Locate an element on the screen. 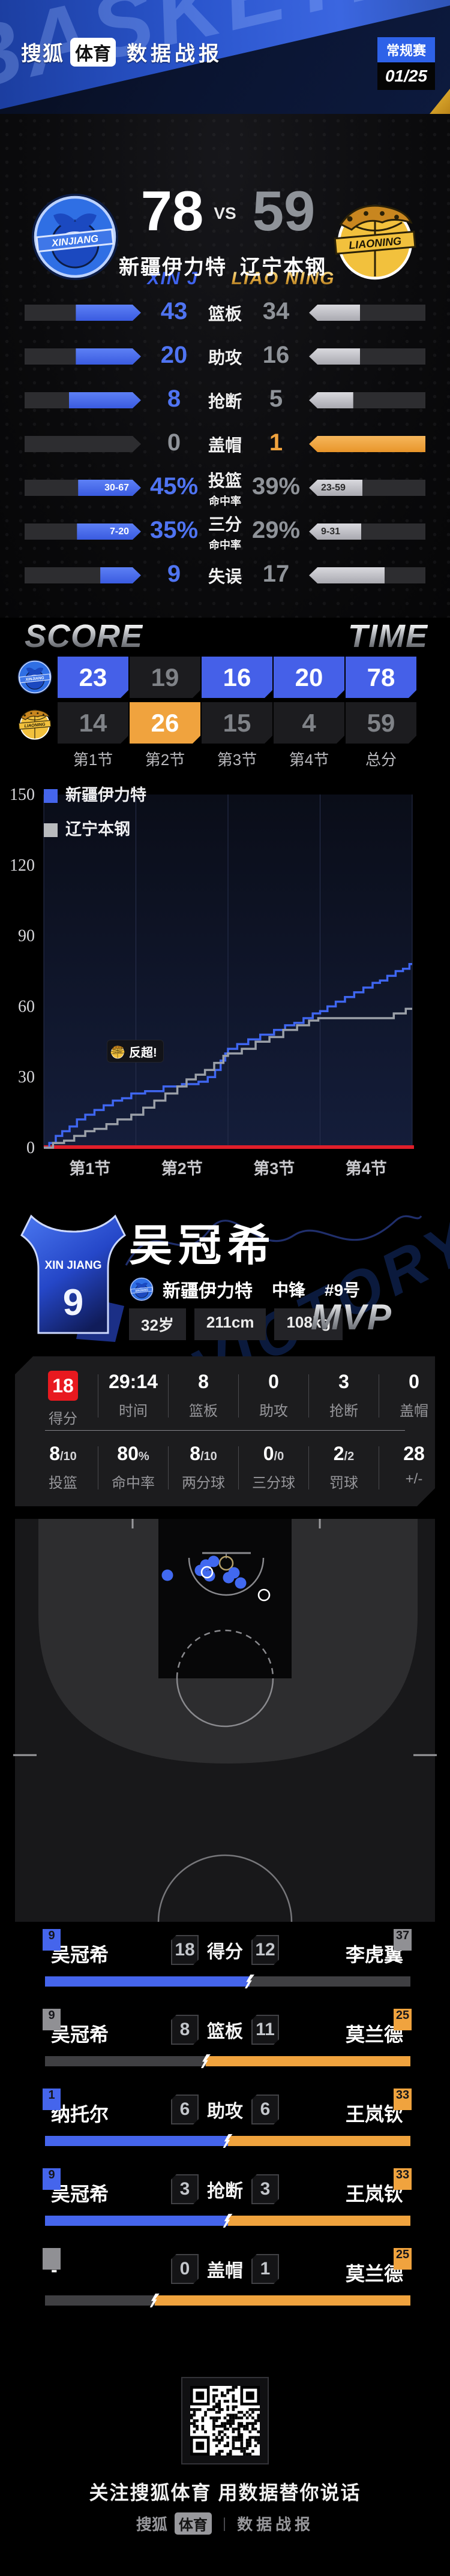  player-stat-label: 罚球 is located at coordinates (343, 1483).